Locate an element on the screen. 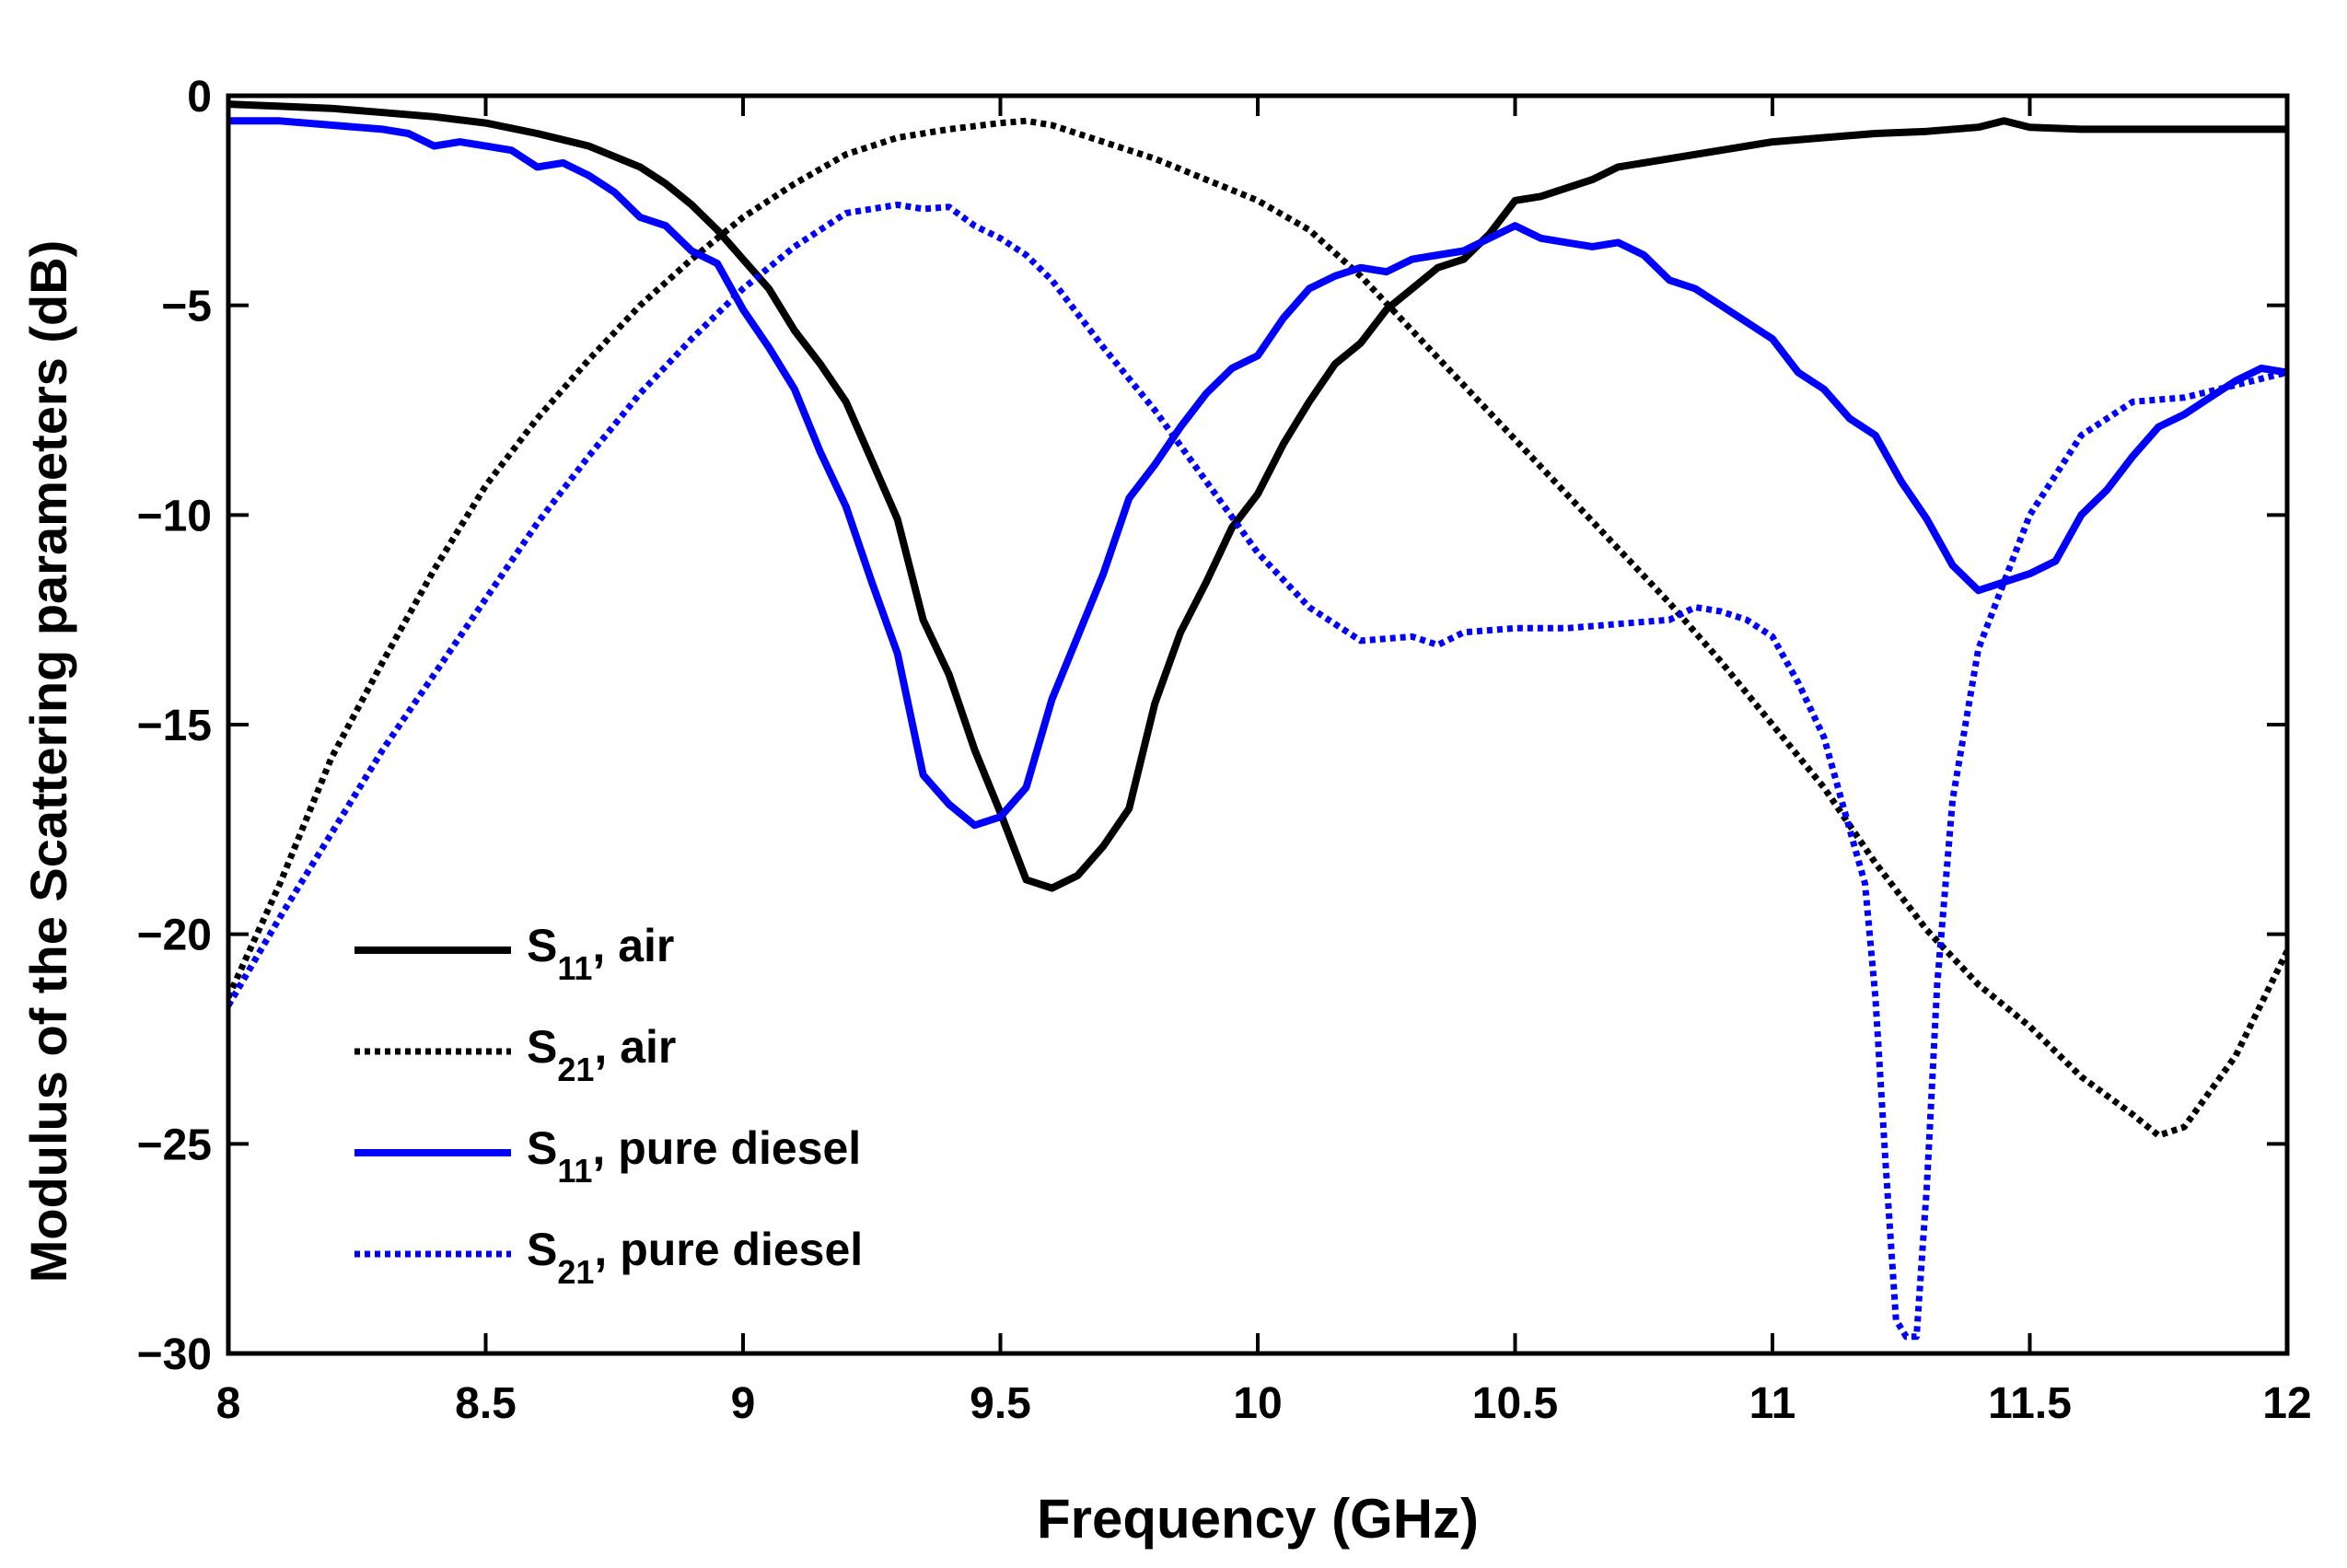 The width and height of the screenshot is (2347, 1568). legend-label-1: S21, air is located at coordinates (601, 1054).